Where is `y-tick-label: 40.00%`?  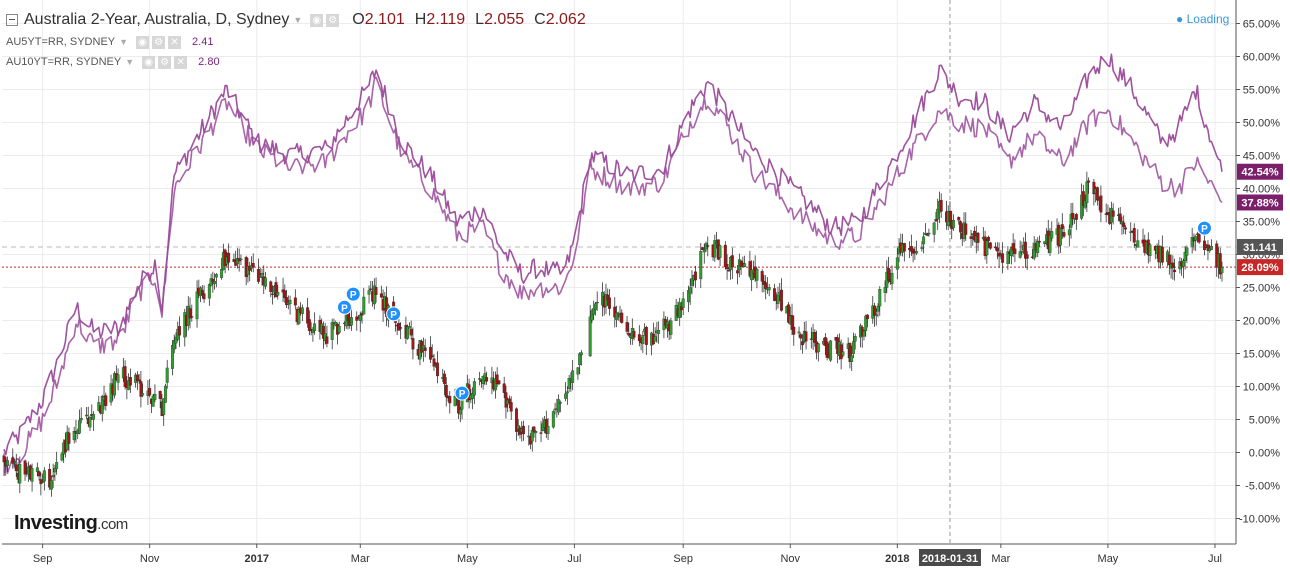
y-tick-label: 40.00% is located at coordinates (1262, 190).